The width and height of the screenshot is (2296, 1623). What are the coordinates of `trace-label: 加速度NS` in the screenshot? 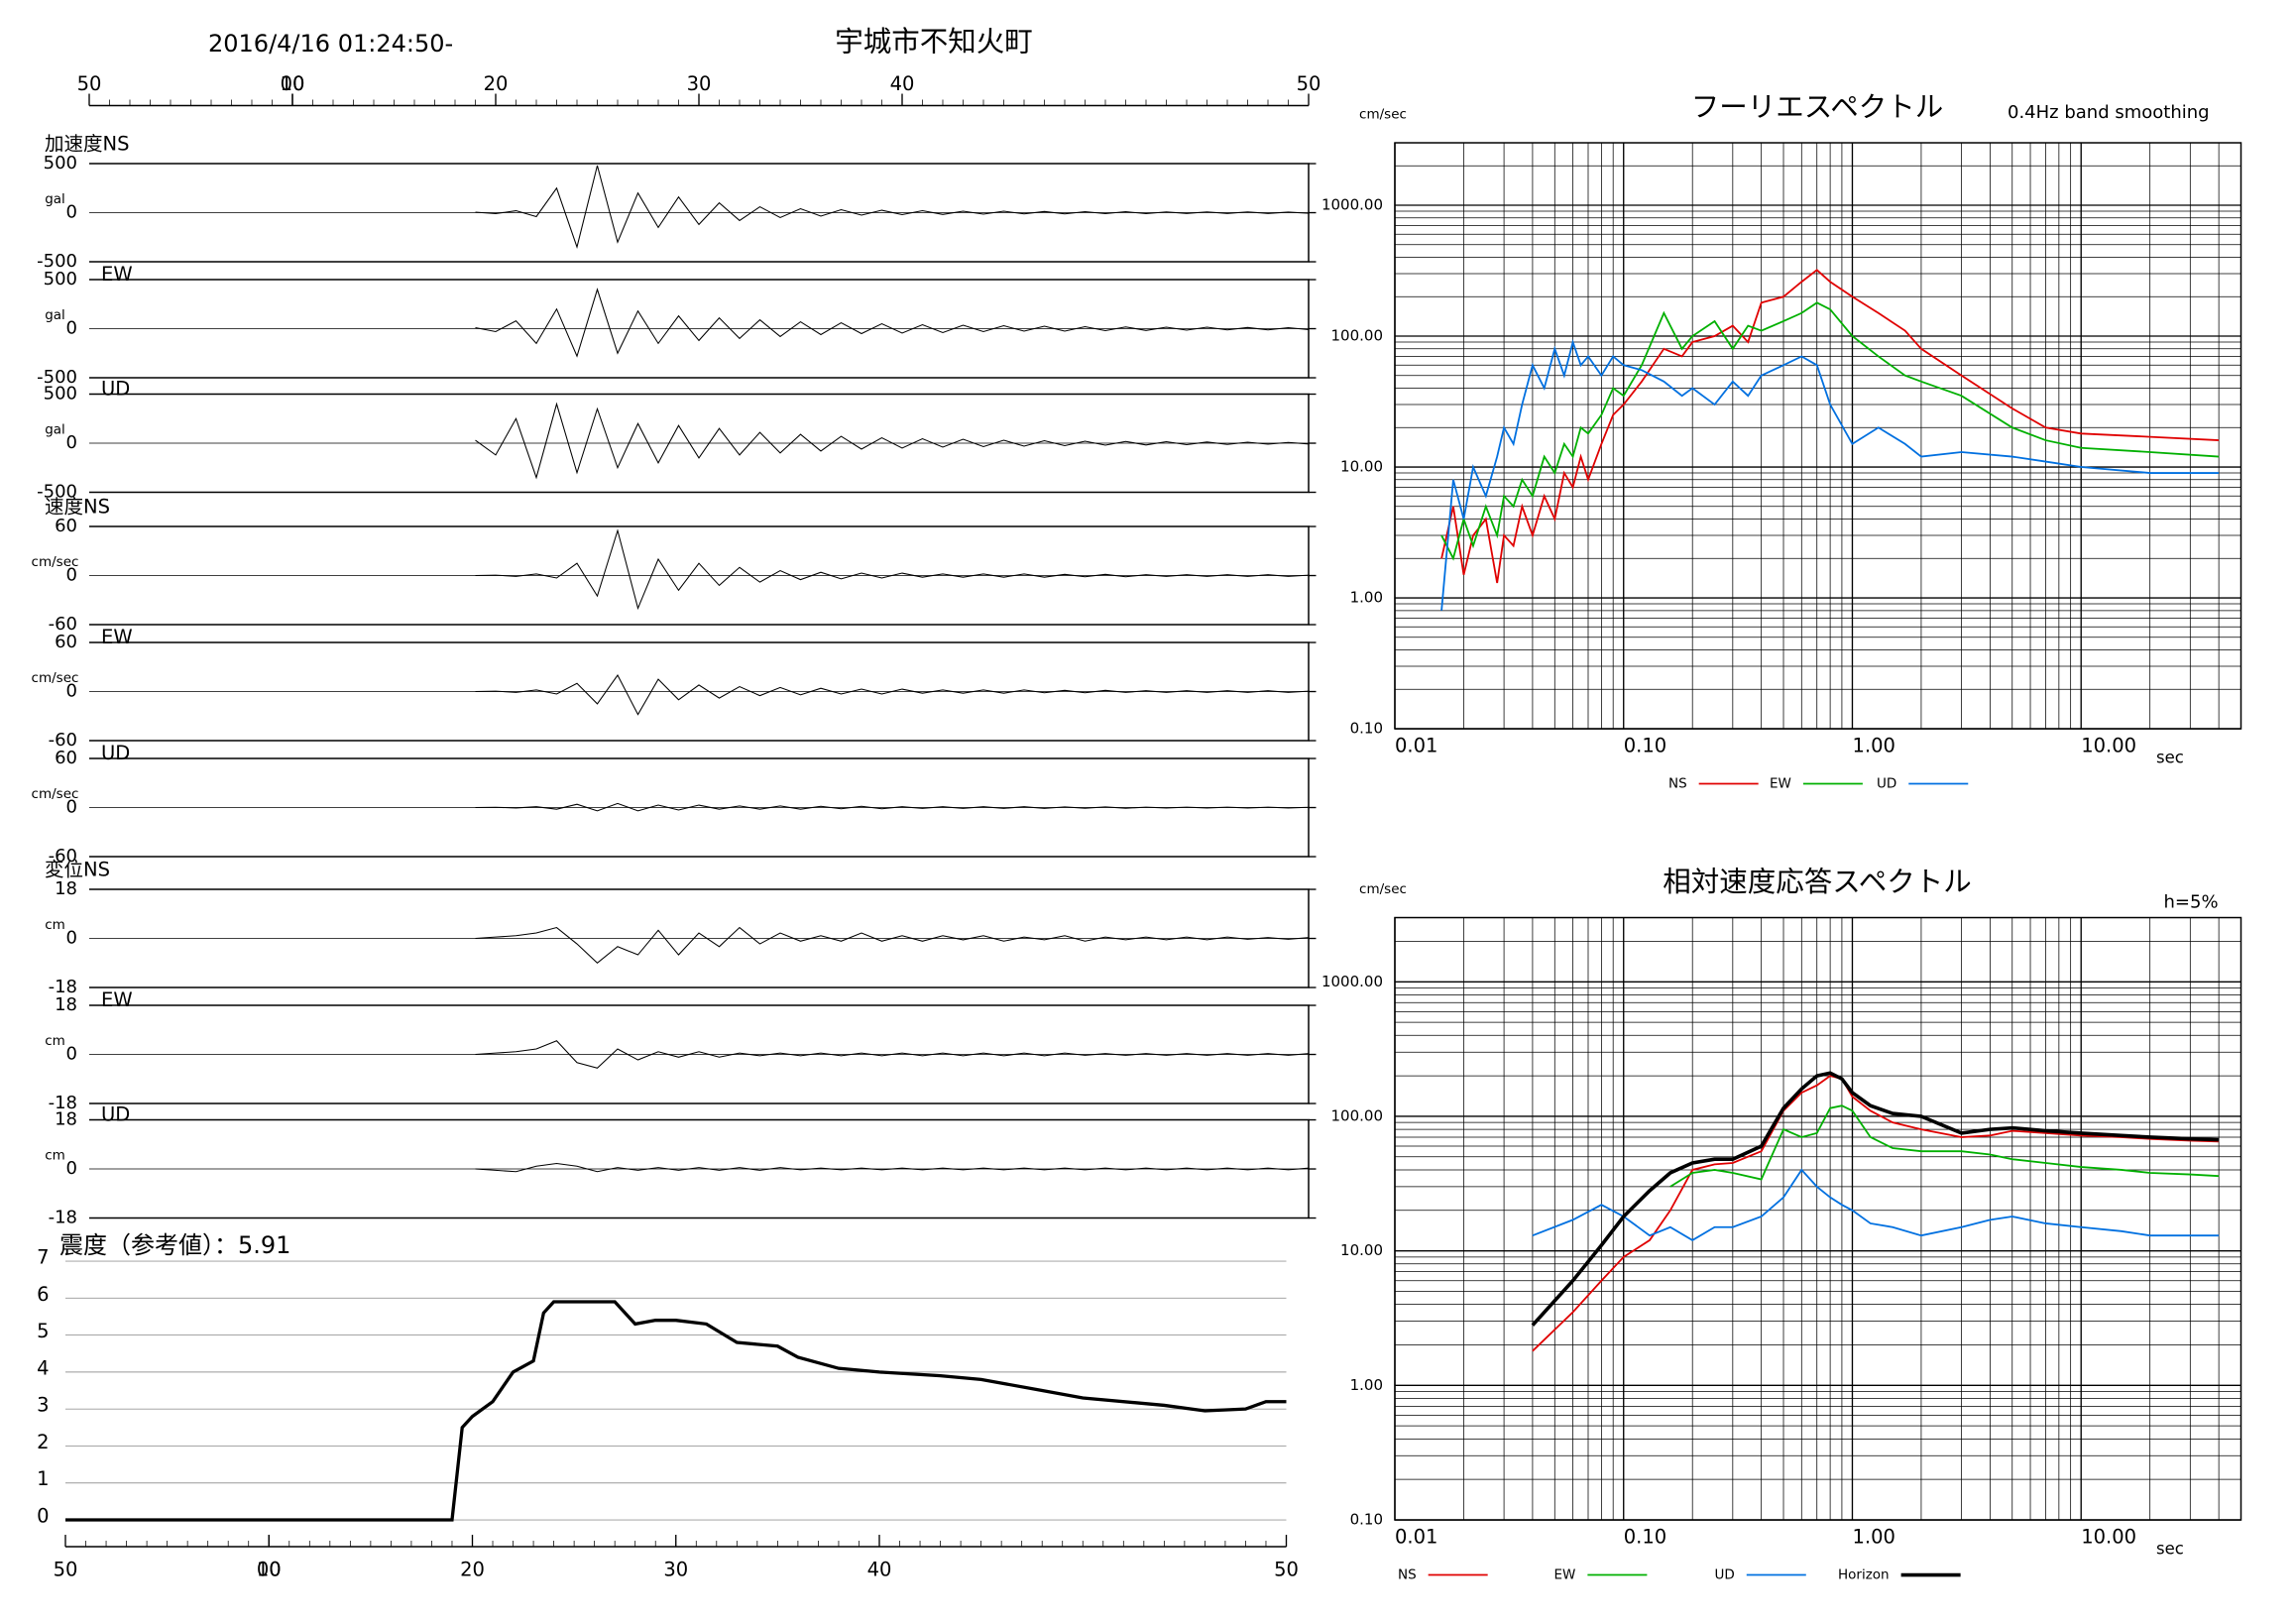 It's located at (87, 143).